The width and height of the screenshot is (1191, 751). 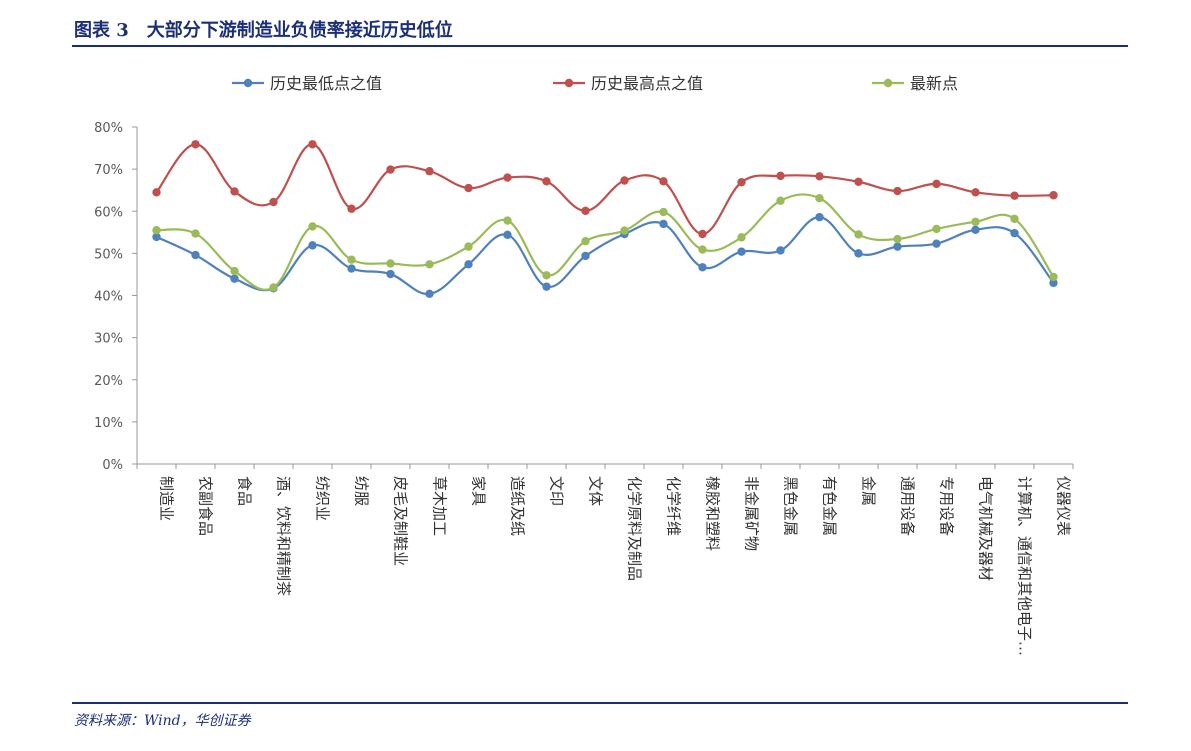 I want to click on y-tick-label: 60%, so click(x=108, y=212).